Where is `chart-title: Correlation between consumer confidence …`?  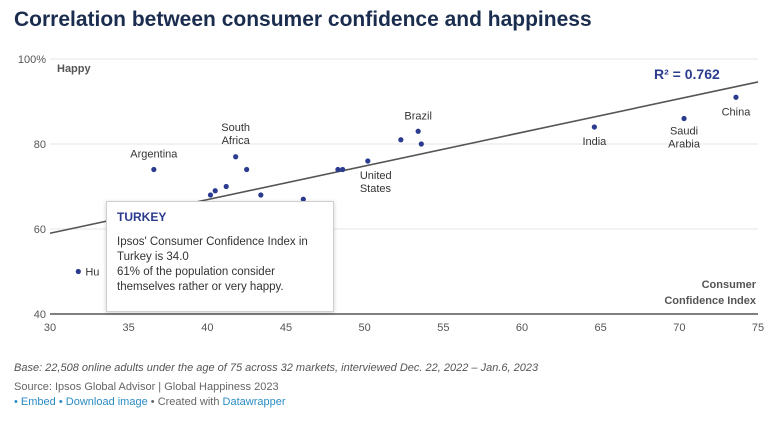 chart-title: Correlation between consumer confidence … is located at coordinates (303, 19).